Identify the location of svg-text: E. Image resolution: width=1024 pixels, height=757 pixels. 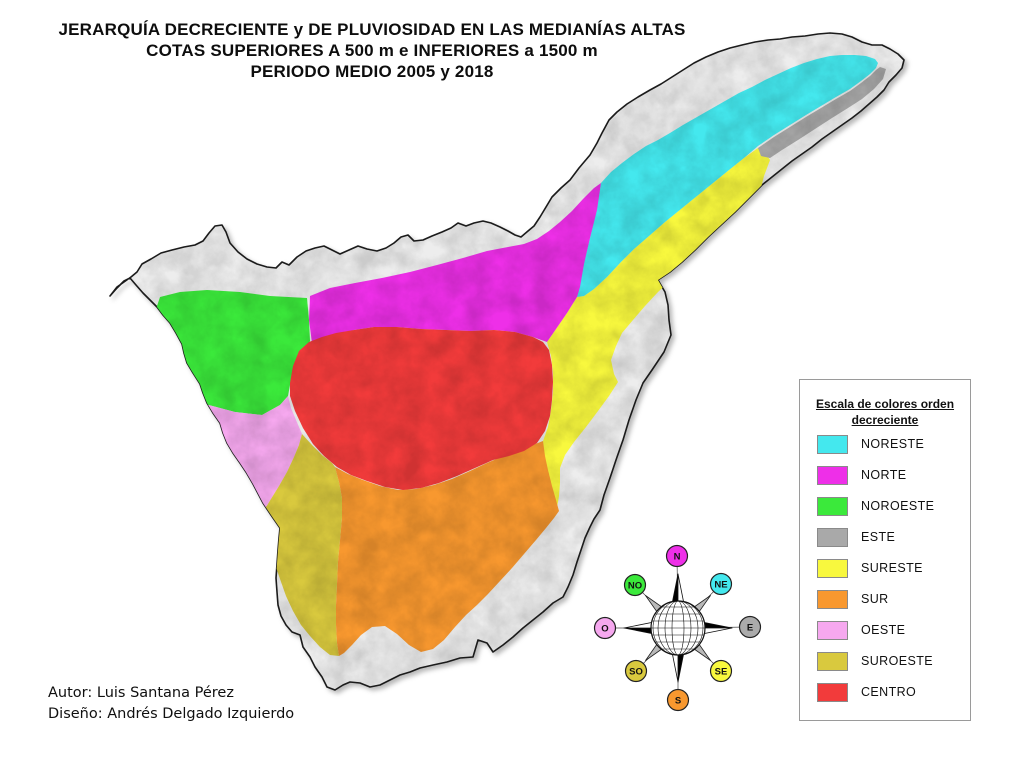
(750, 628).